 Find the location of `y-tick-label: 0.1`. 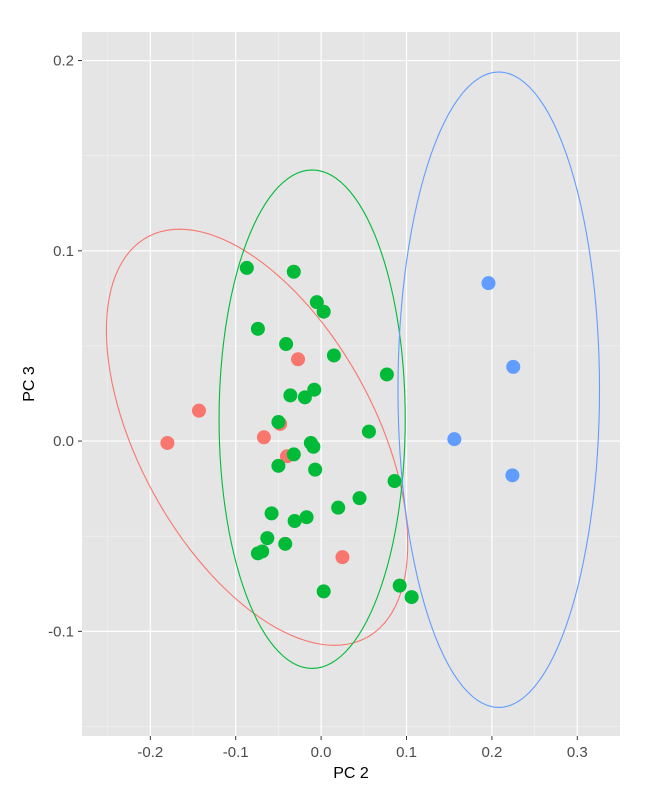

y-tick-label: 0.1 is located at coordinates (63, 251).